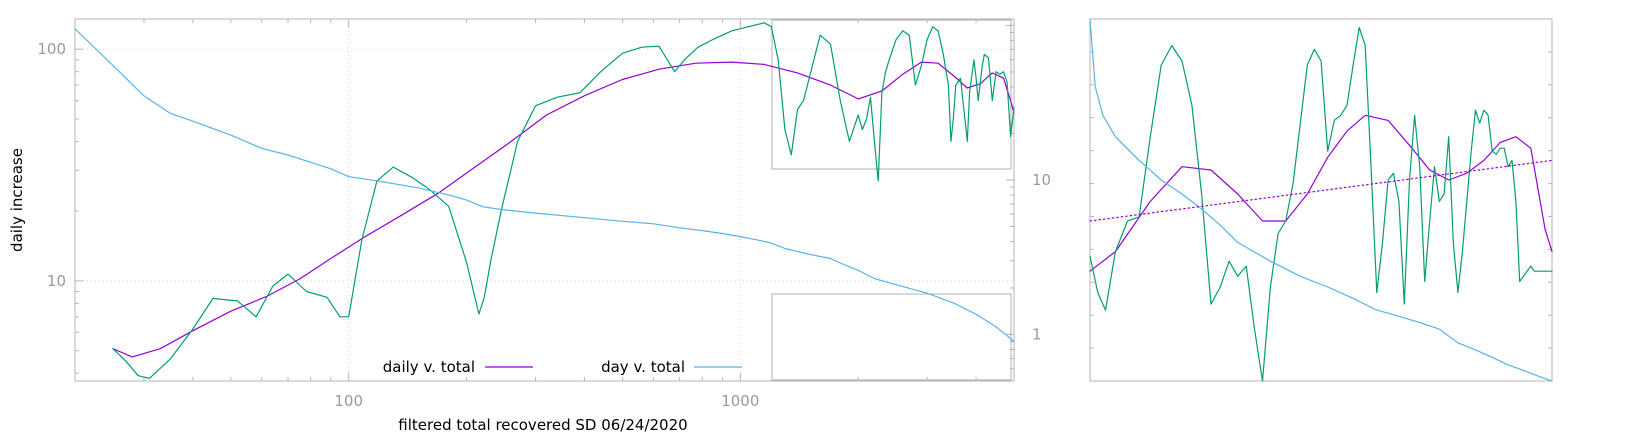 This screenshot has height=440, width=1640. I want to click on inset-daily-v-total-line, so click(1321, 193).